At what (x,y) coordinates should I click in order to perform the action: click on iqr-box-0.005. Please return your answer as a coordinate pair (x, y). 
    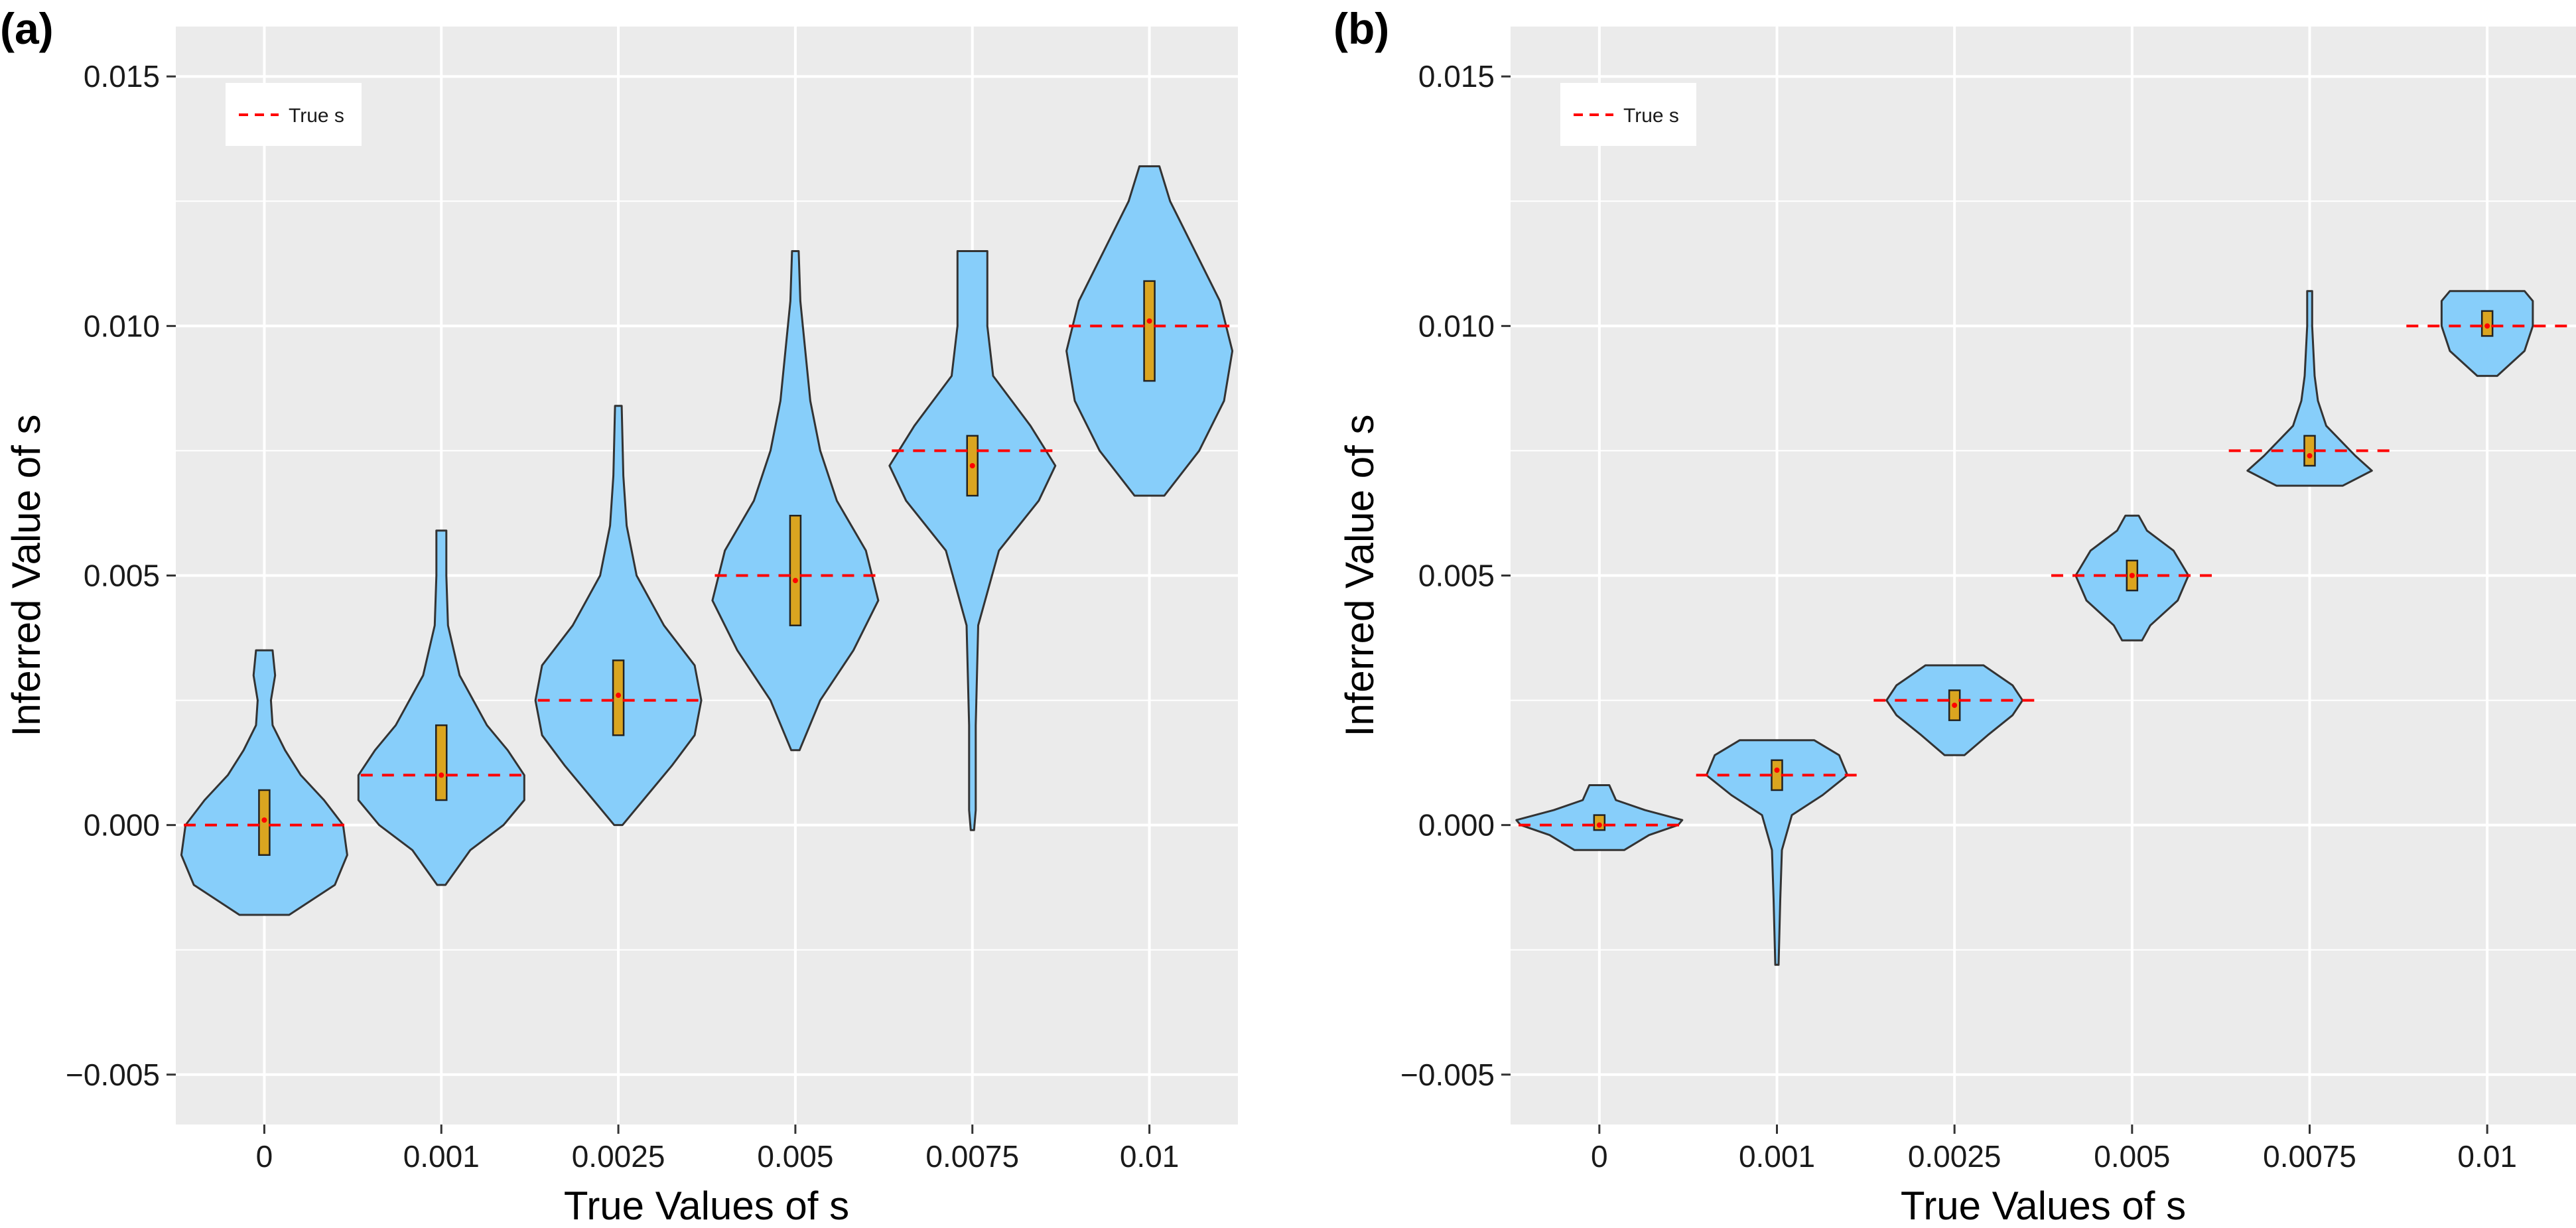
    Looking at the image, I should click on (795, 570).